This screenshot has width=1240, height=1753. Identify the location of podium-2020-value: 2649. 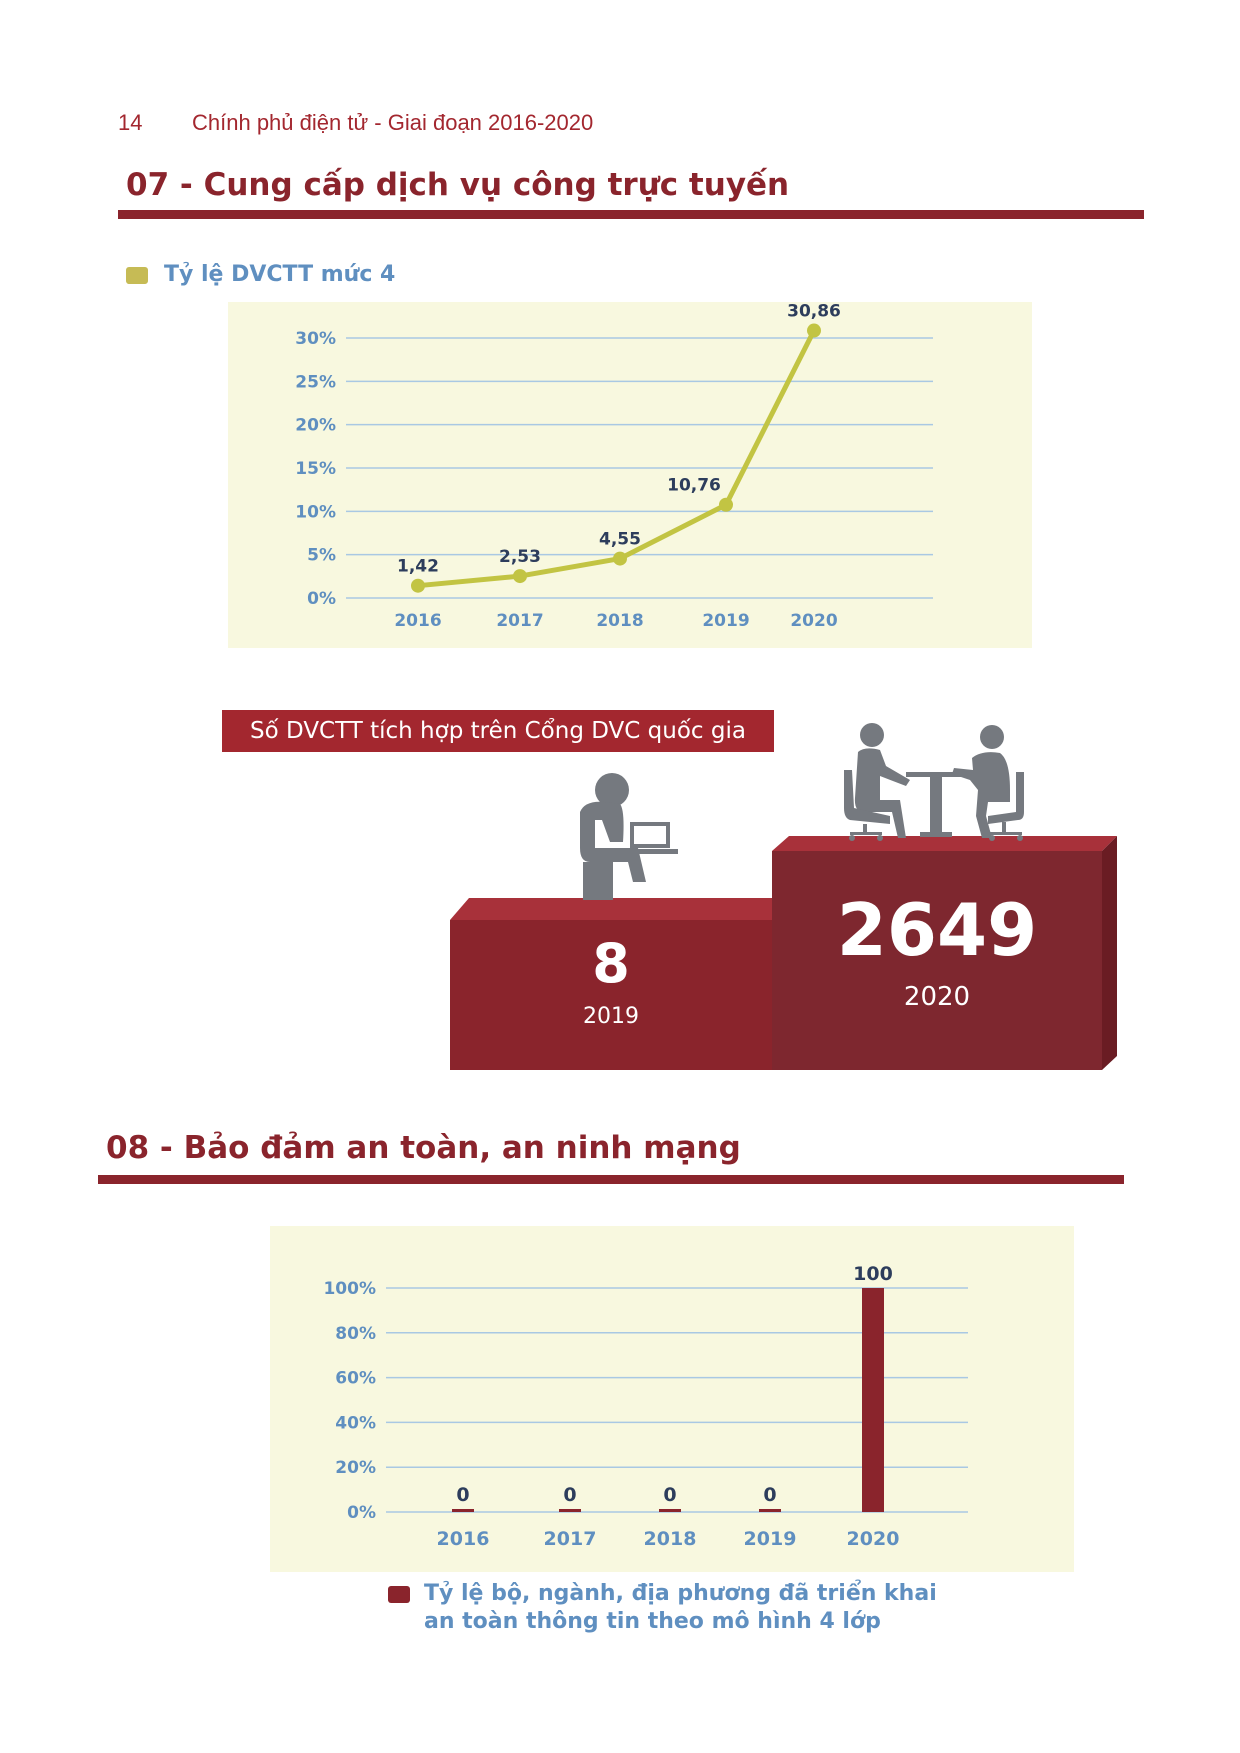
(937, 930).